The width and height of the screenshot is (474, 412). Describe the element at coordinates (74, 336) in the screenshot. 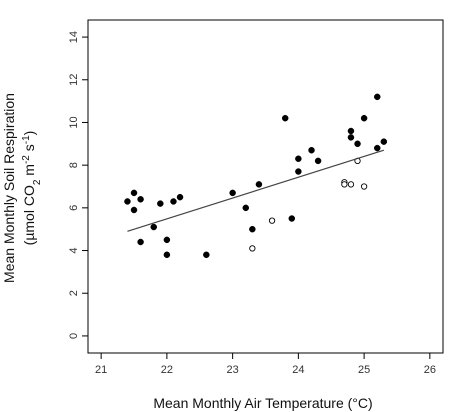

I see `y-tick-label: 0` at that location.